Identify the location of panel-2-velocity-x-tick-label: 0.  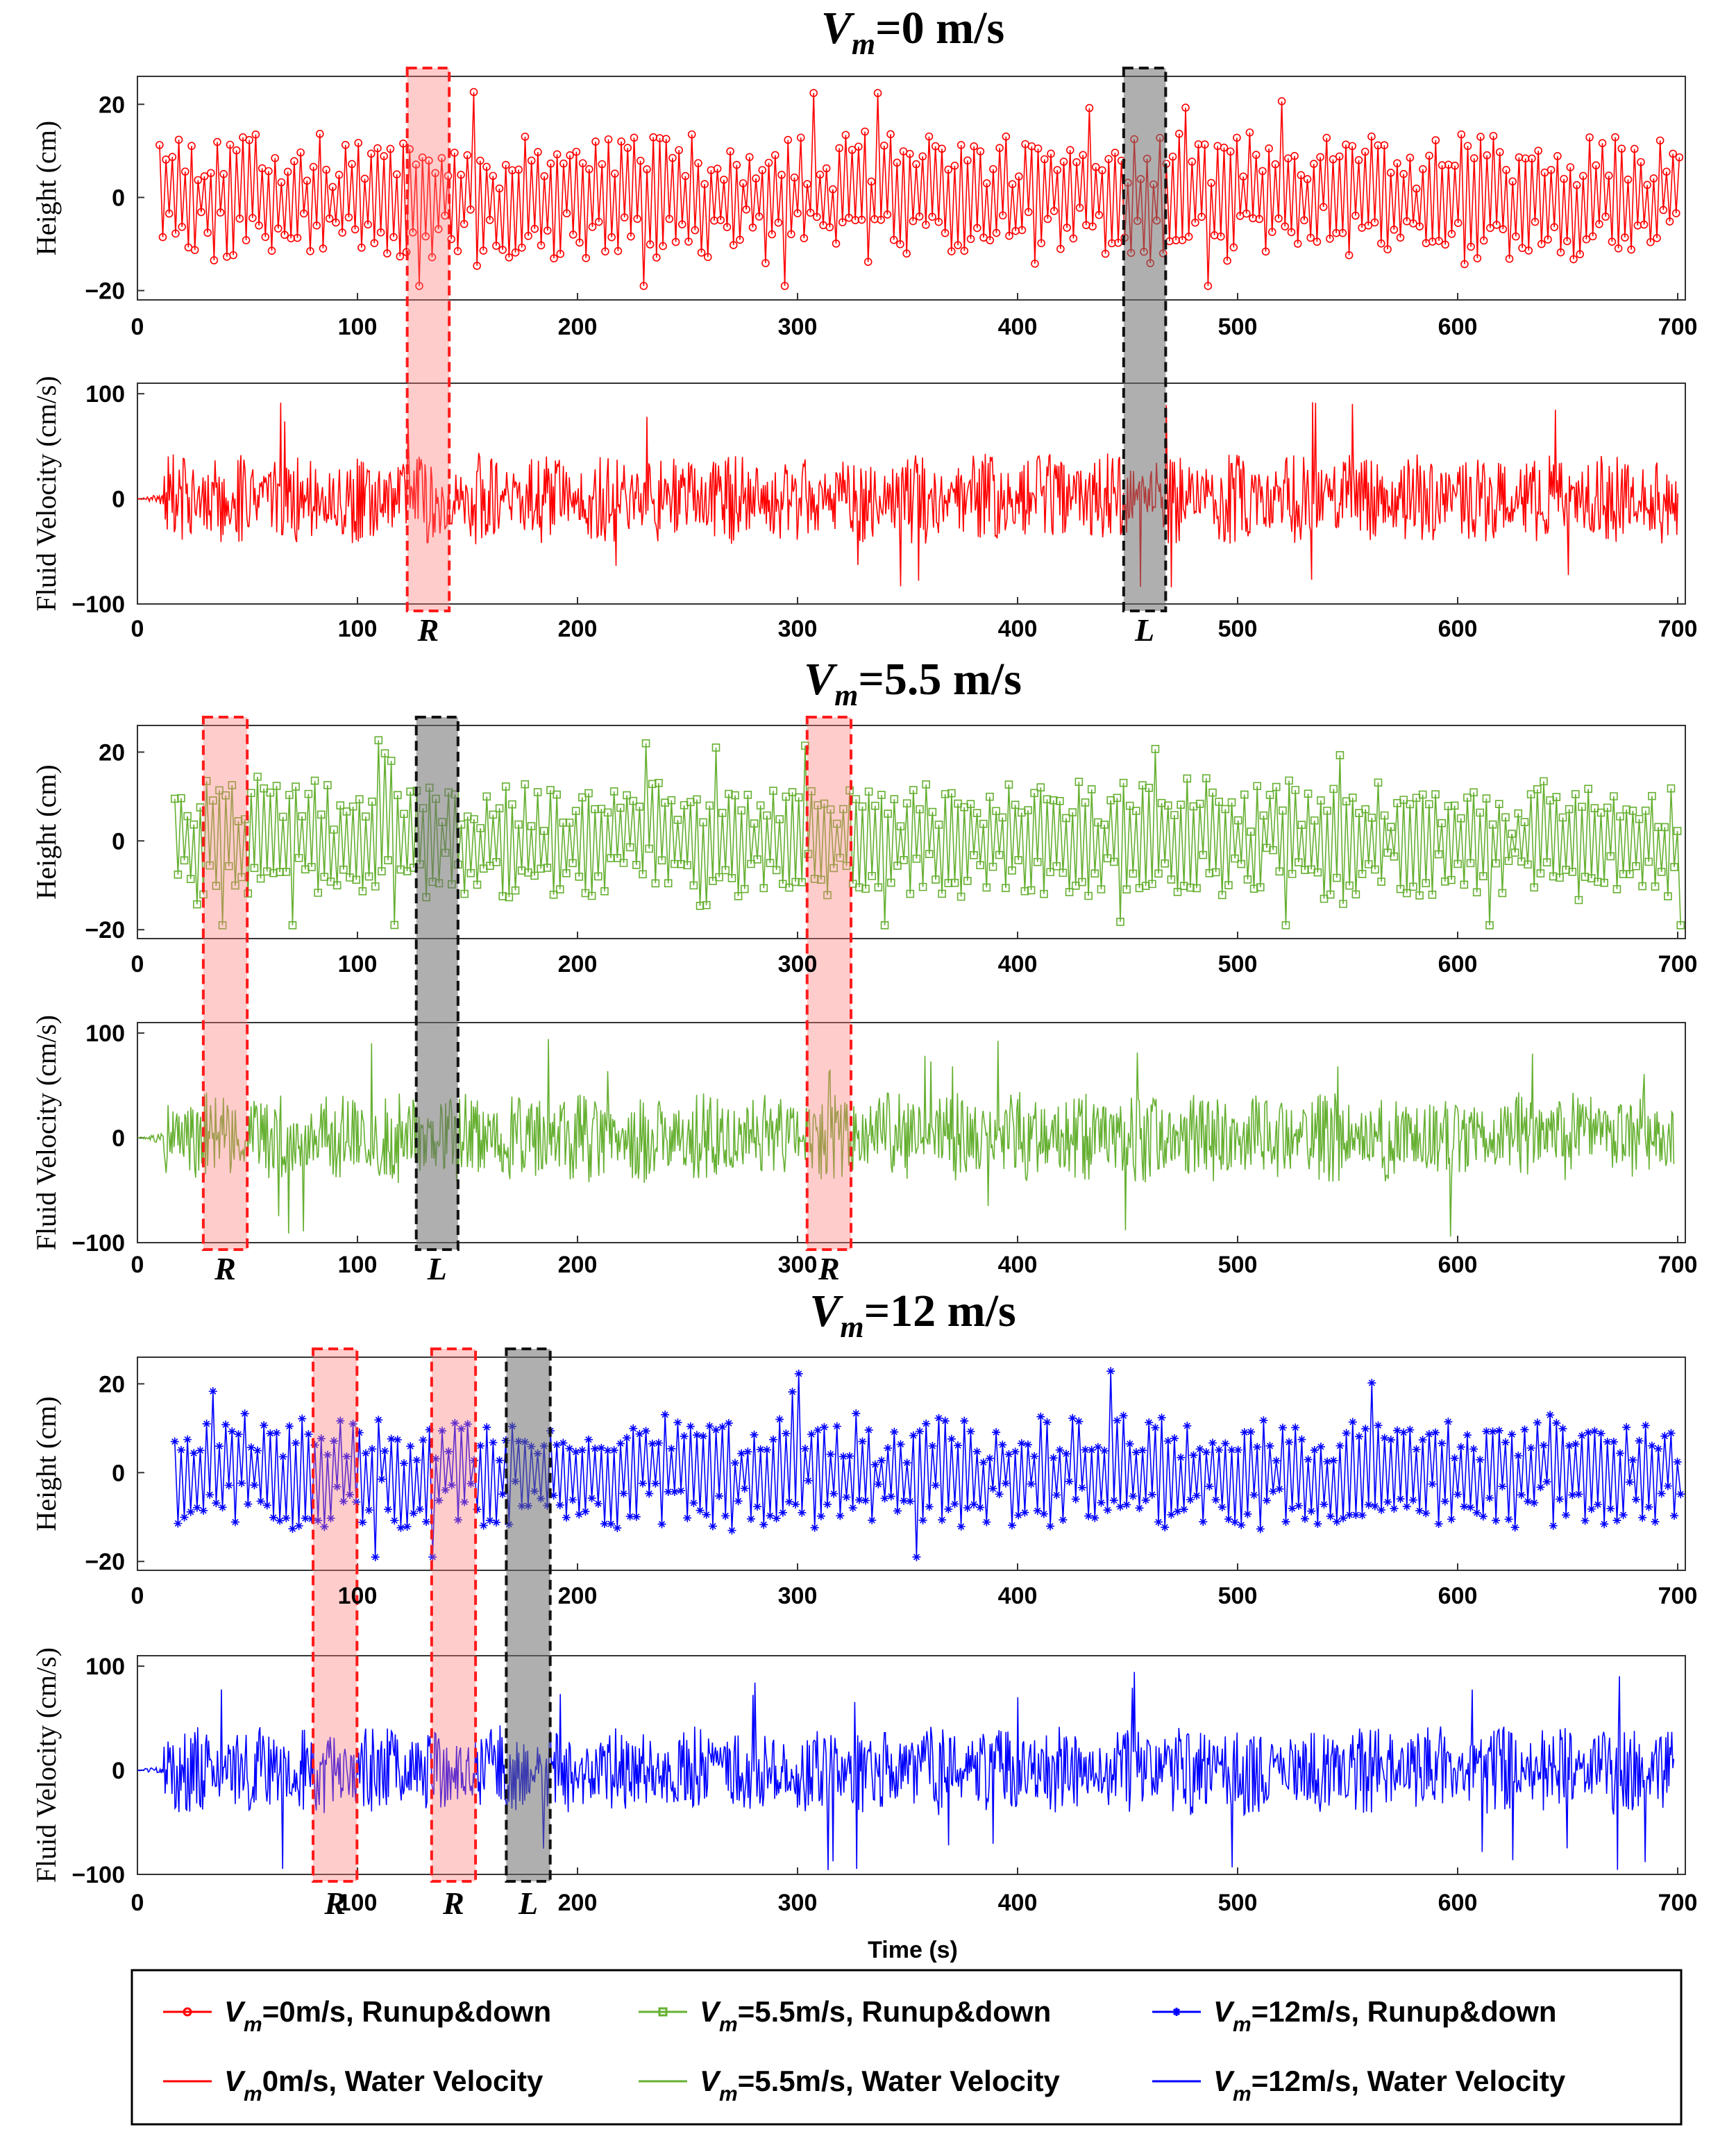
(137, 1903).